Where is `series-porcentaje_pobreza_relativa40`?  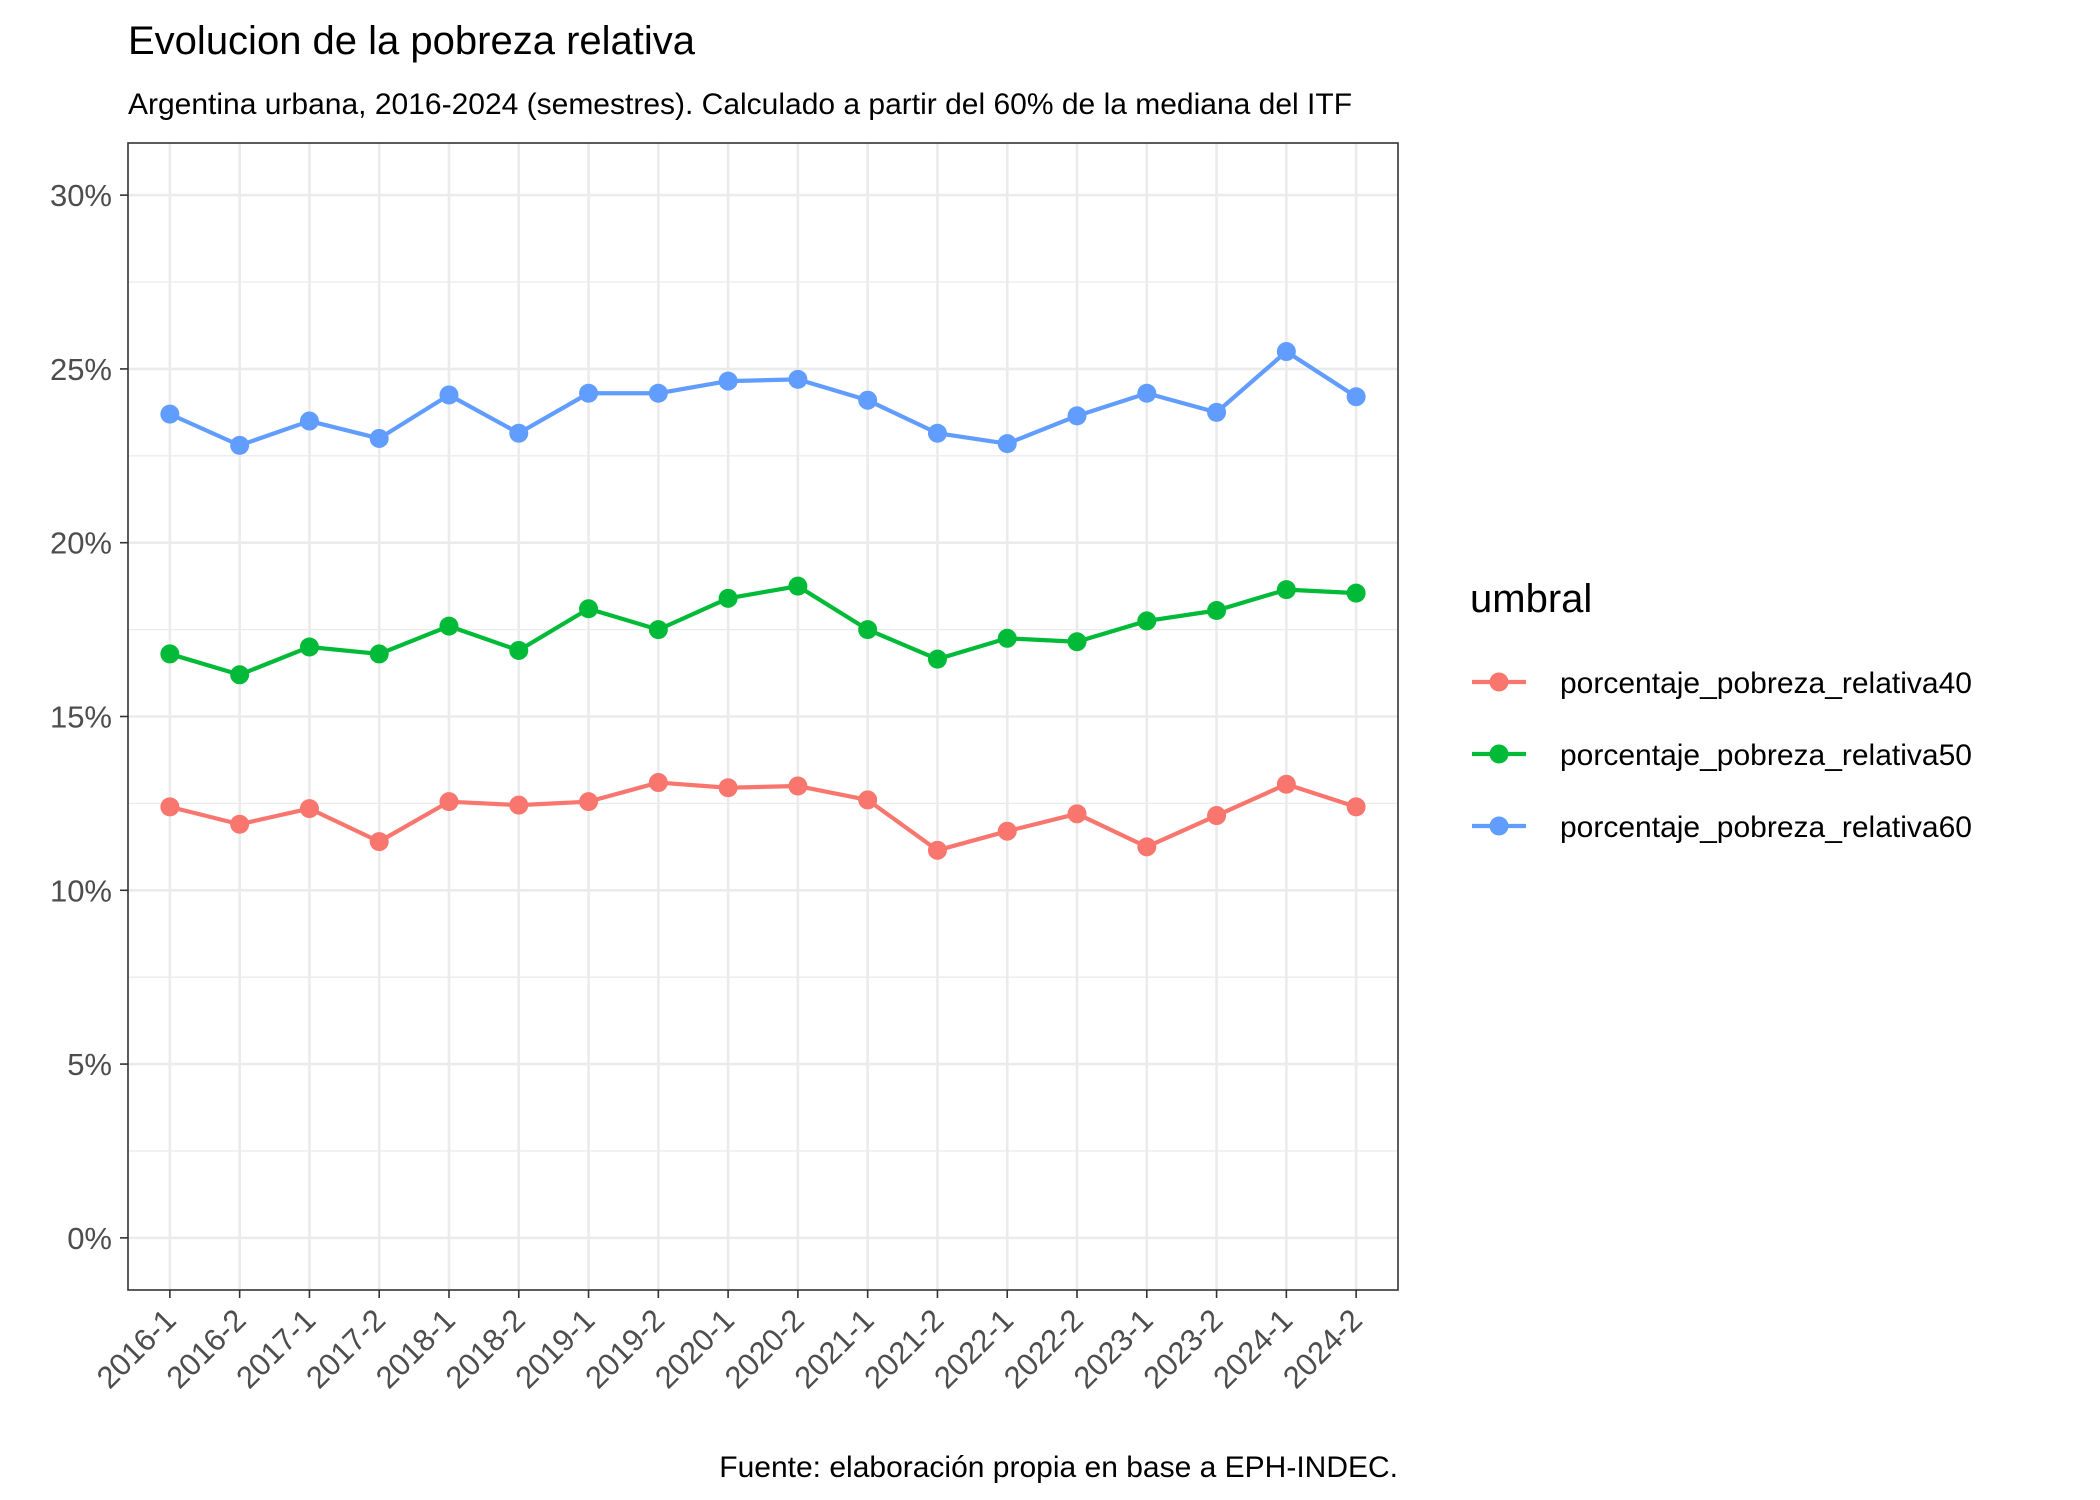
series-porcentaje_pobreza_relativa40 is located at coordinates (763, 816).